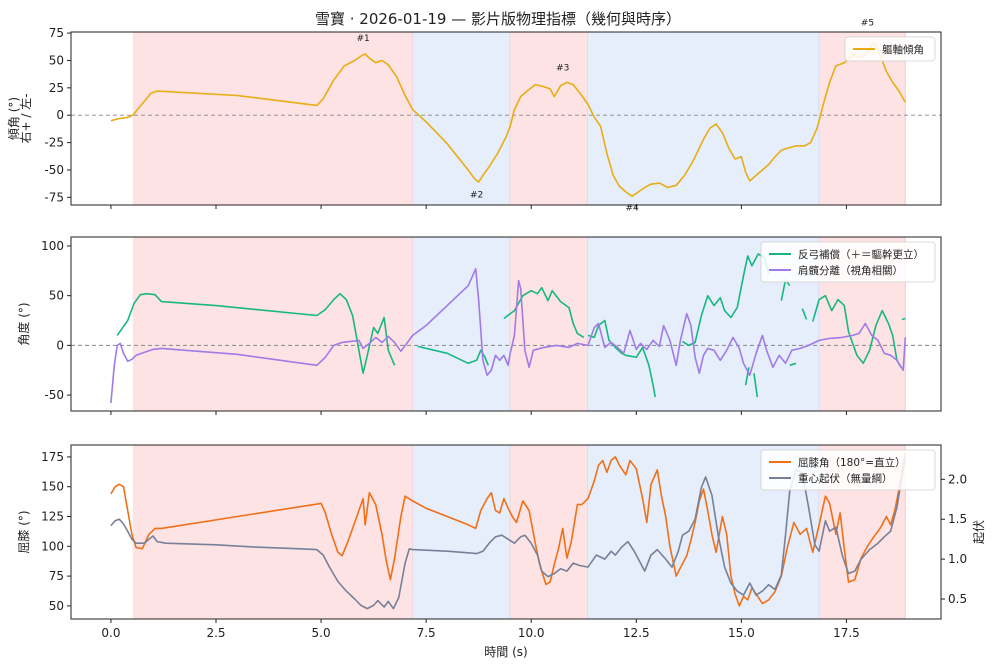 Image resolution: width=996 pixels, height=668 pixels. What do you see at coordinates (632, 208) in the screenshot?
I see `event-annotation: #4` at bounding box center [632, 208].